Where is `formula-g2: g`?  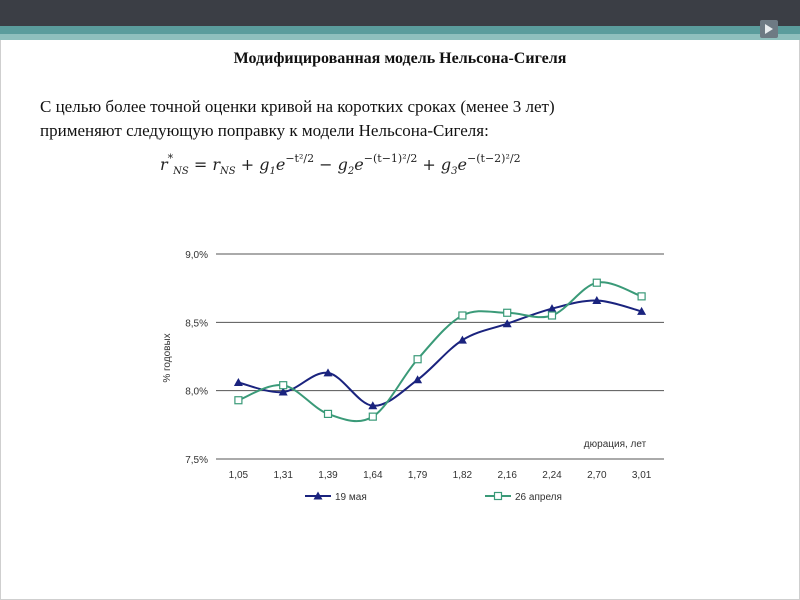 formula-g2: g is located at coordinates (342, 164).